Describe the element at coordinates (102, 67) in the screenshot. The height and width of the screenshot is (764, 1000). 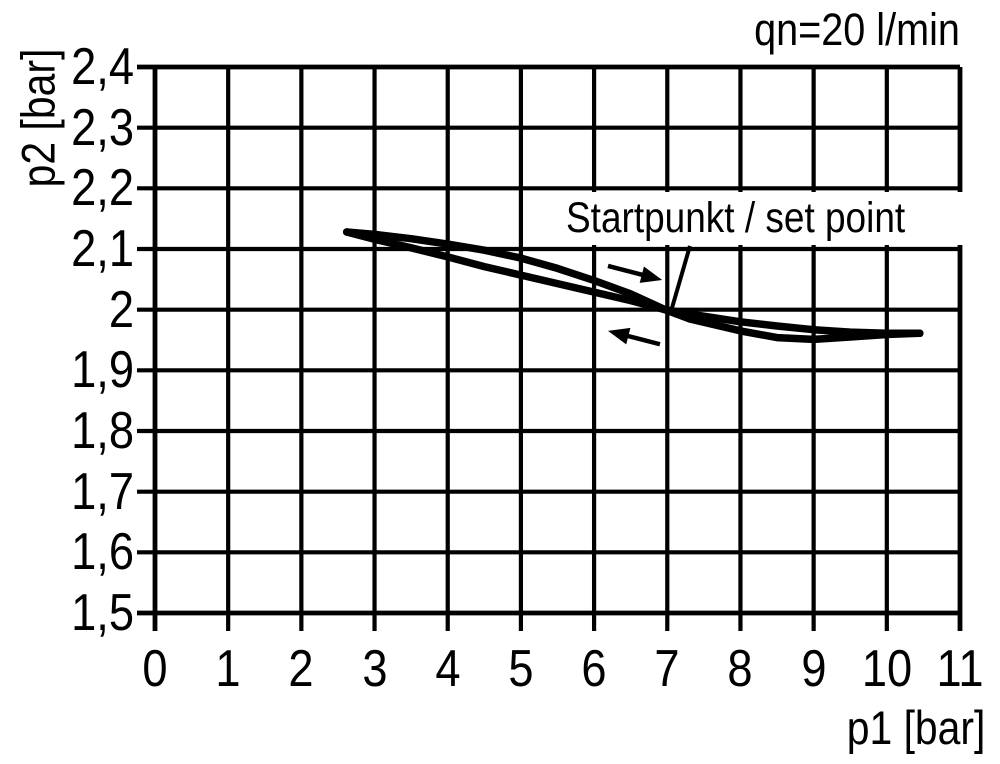
I see `y-tick-label: 2,4` at that location.